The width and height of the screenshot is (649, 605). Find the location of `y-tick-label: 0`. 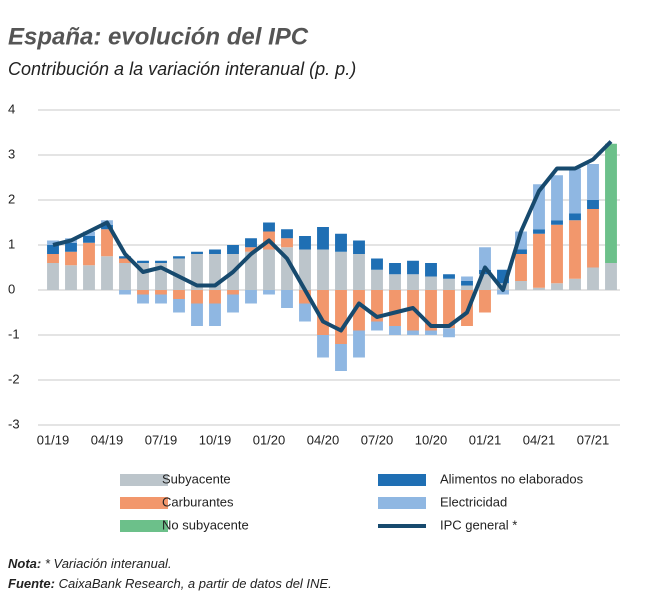

y-tick-label: 0 is located at coordinates (11, 288).